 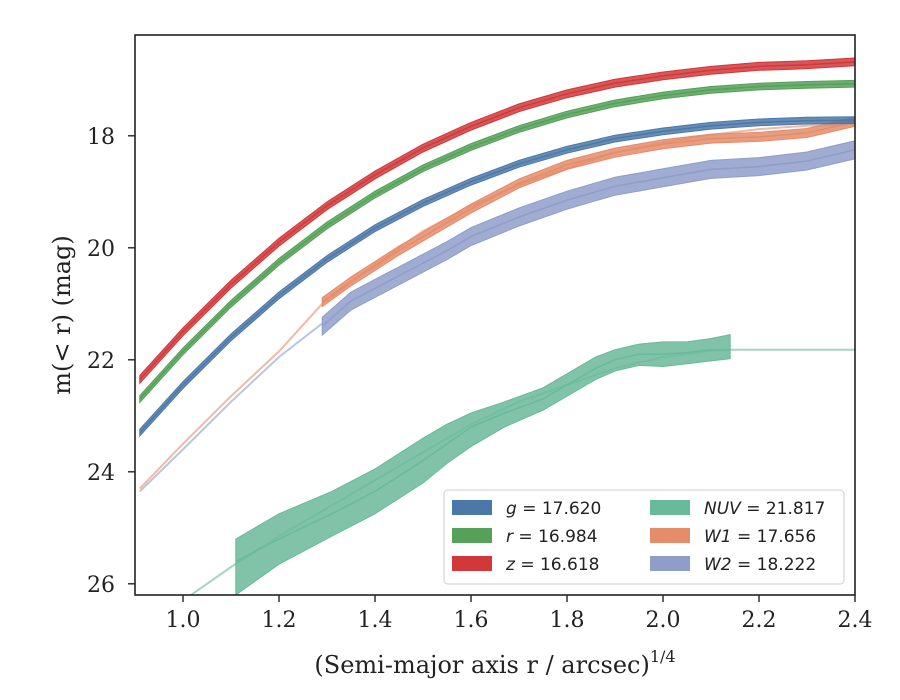 What do you see at coordinates (760, 537) in the screenshot?
I see `legend-label-W1: W1 = 17.656` at bounding box center [760, 537].